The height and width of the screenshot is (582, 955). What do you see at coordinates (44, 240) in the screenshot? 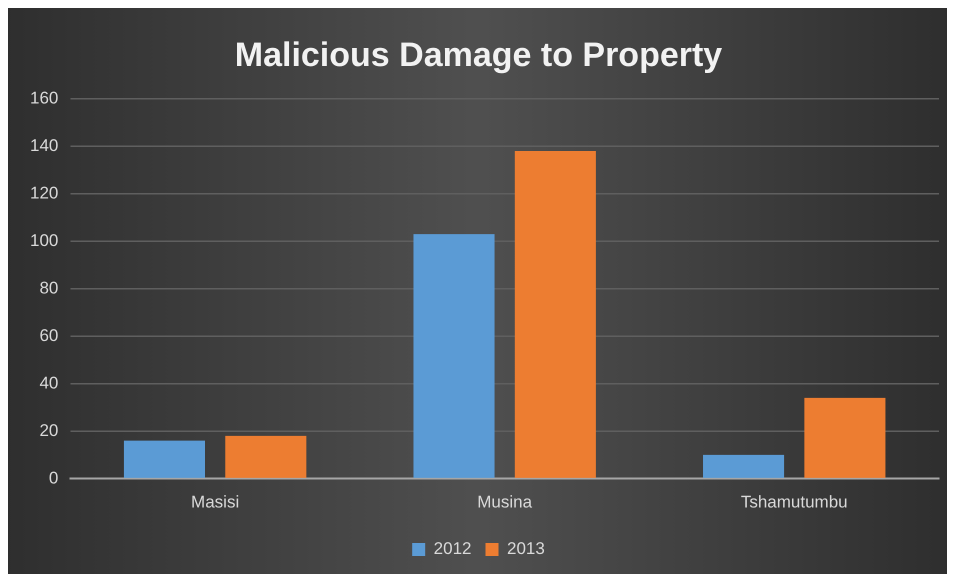
I see `y-tick-label: 100` at bounding box center [44, 240].